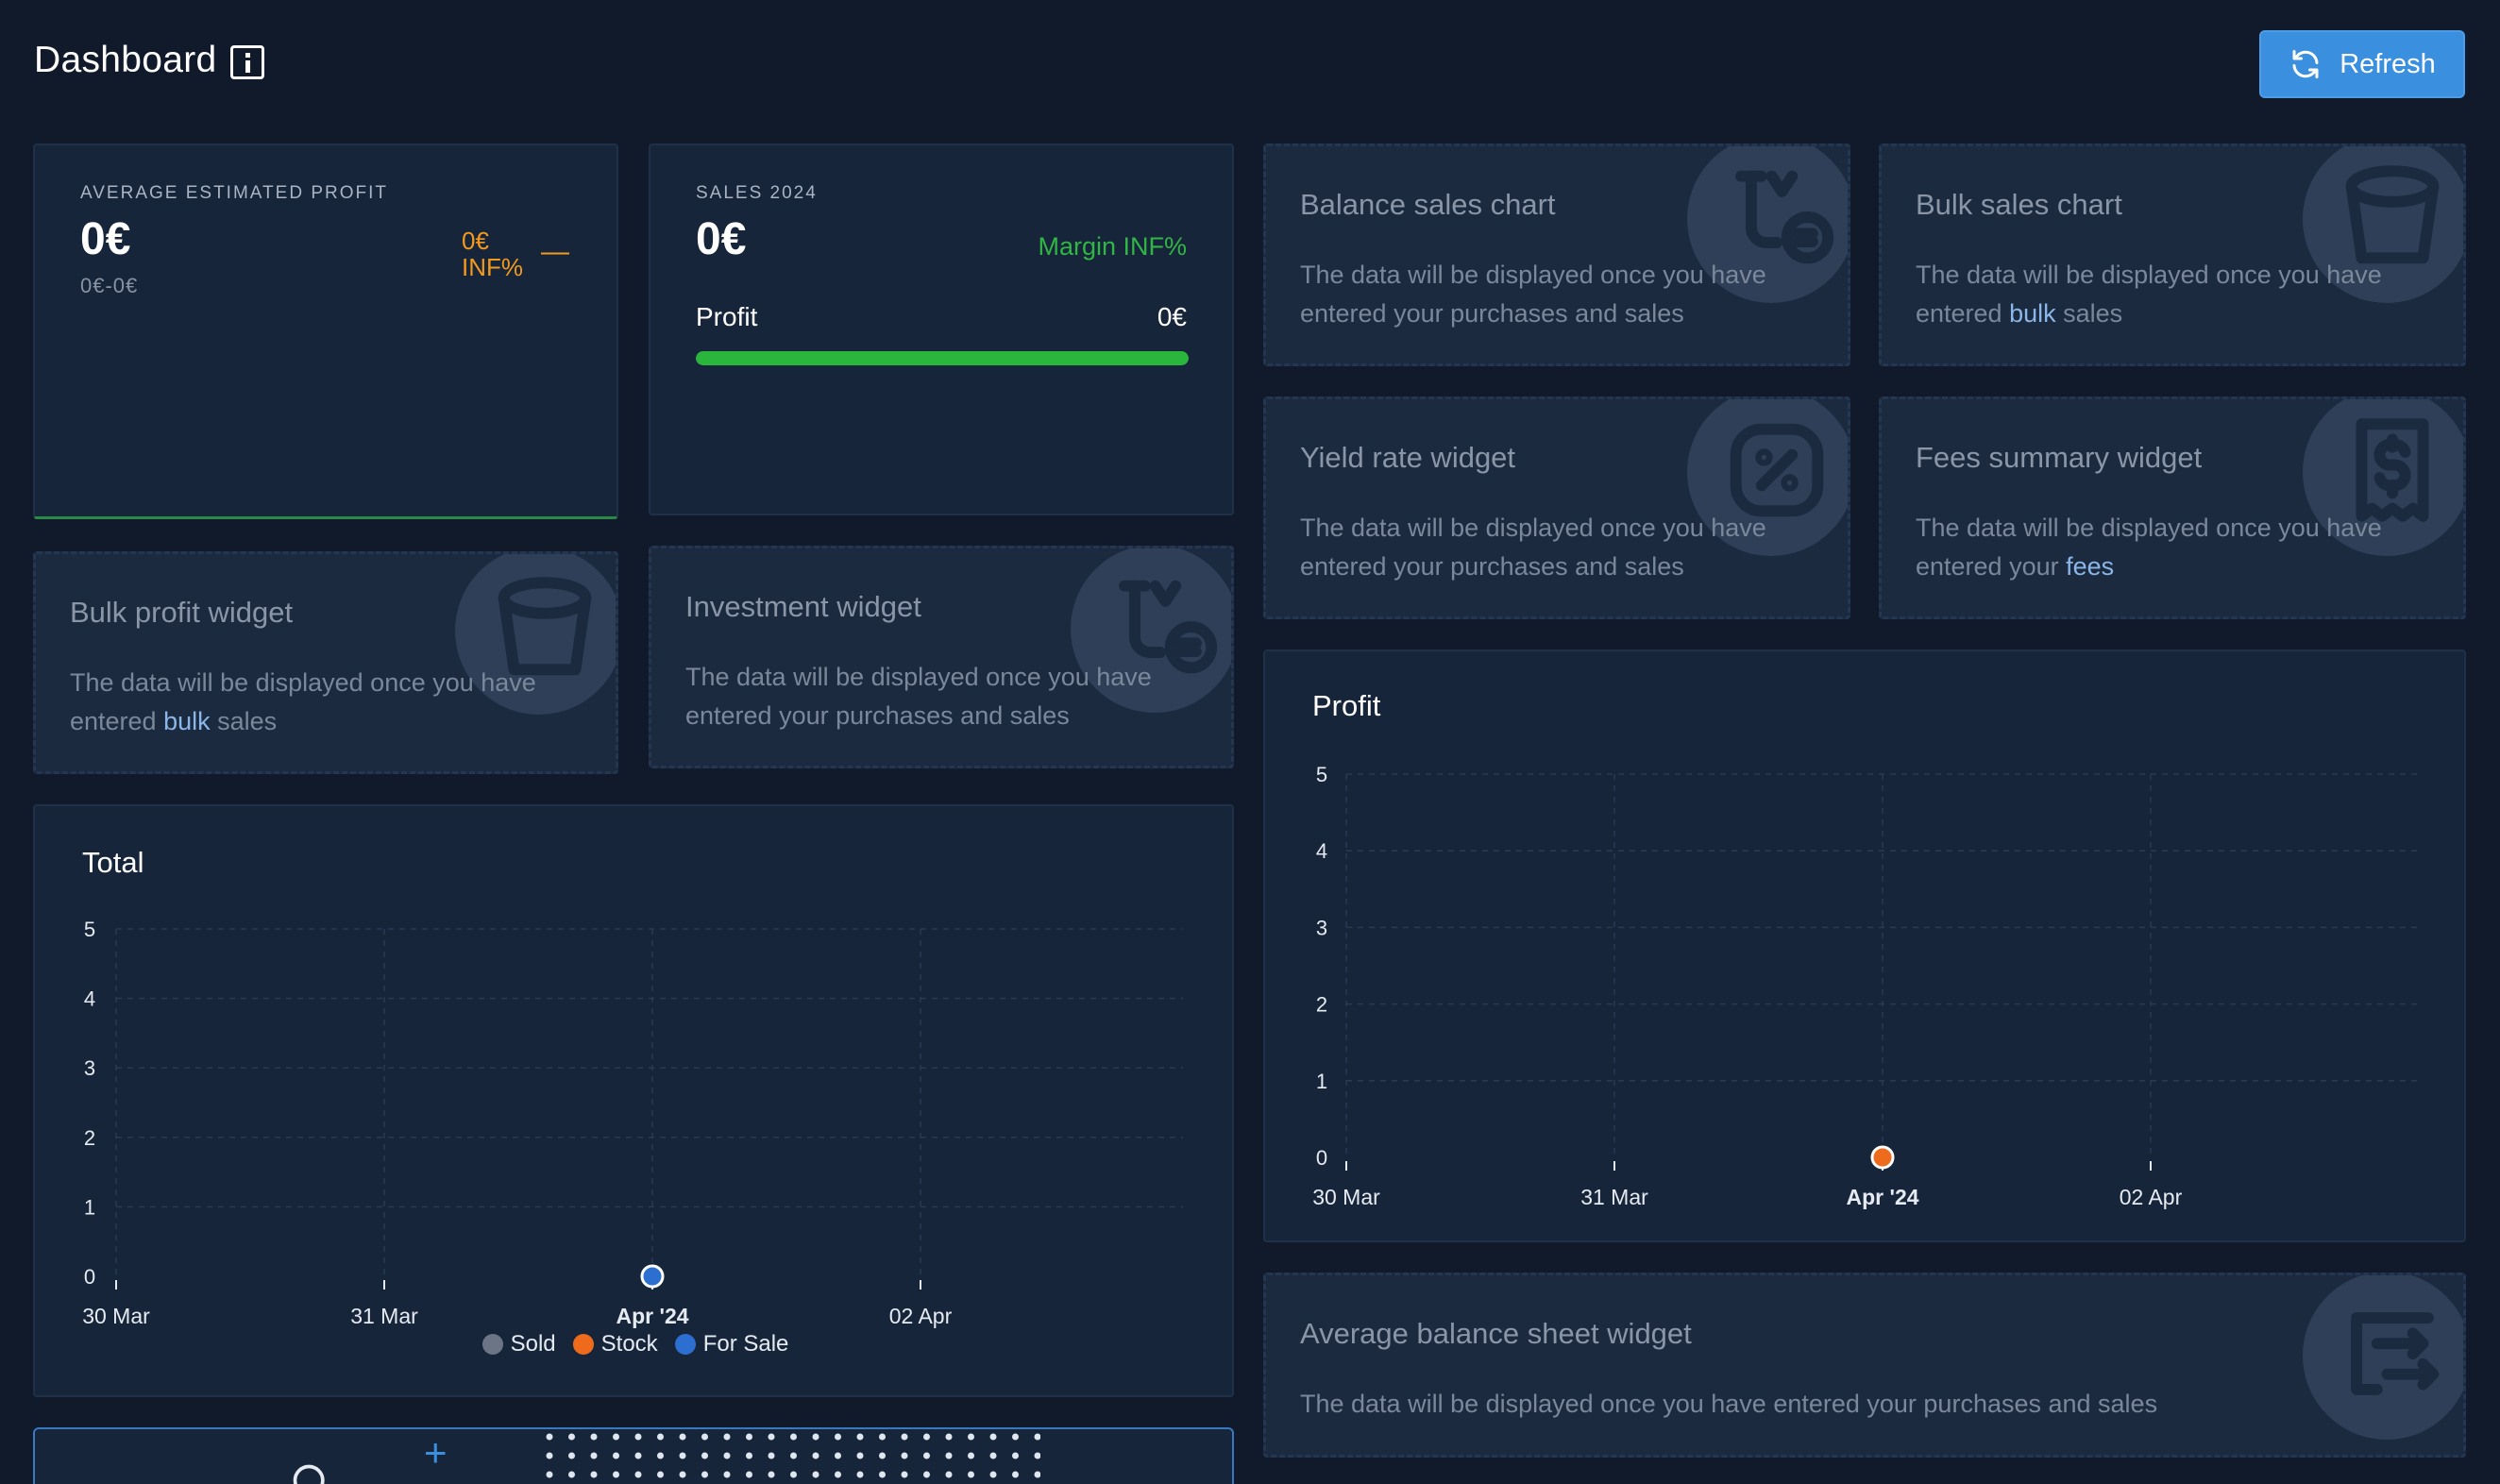  What do you see at coordinates (1112, 246) in the screenshot?
I see `sales-margin: Margin INF%` at bounding box center [1112, 246].